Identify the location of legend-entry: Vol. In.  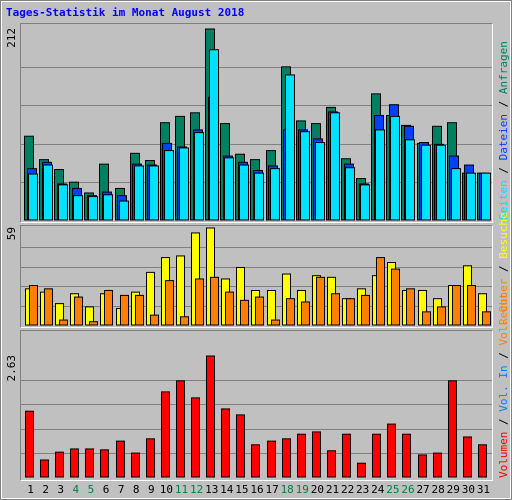
(503, 388).